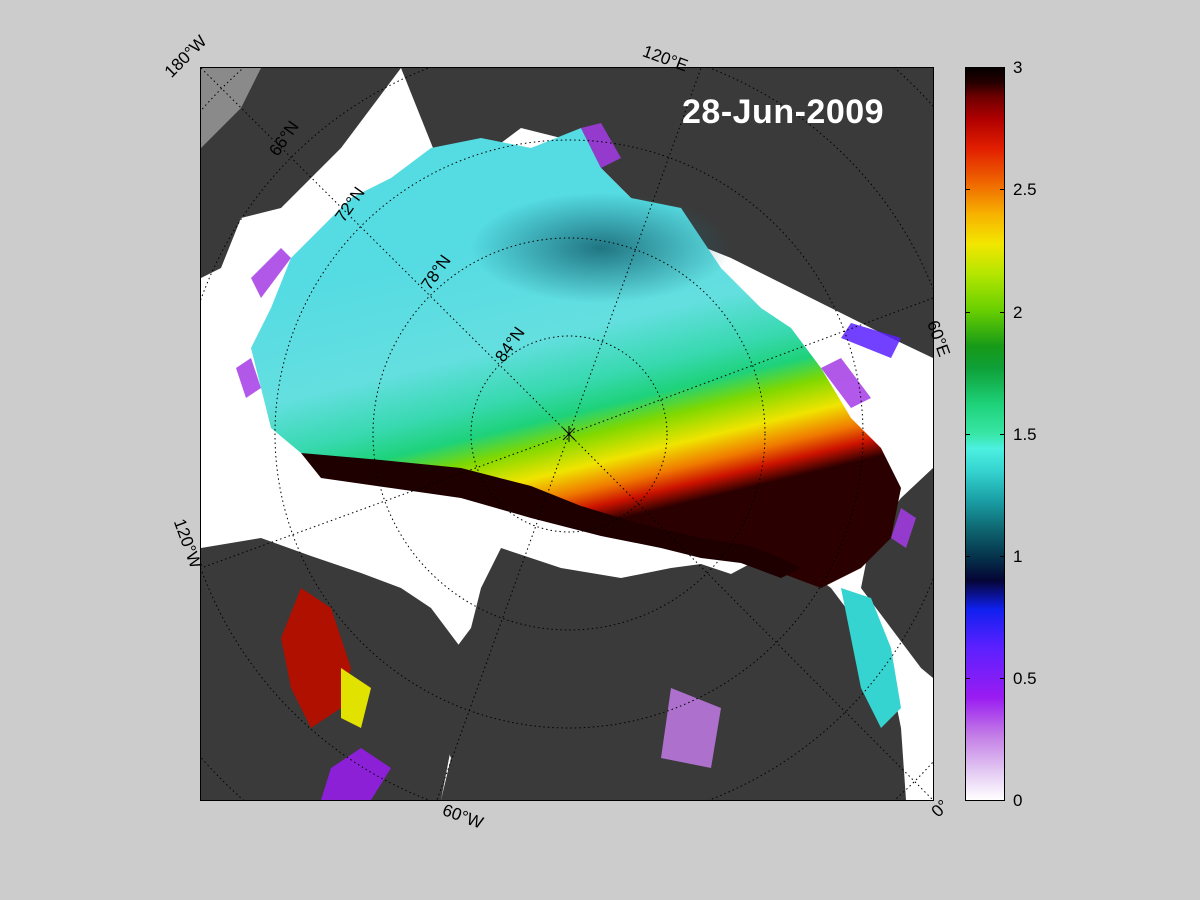 The image size is (1200, 900). I want to click on colorbar-label-0-5: 0.5, so click(1025, 678).